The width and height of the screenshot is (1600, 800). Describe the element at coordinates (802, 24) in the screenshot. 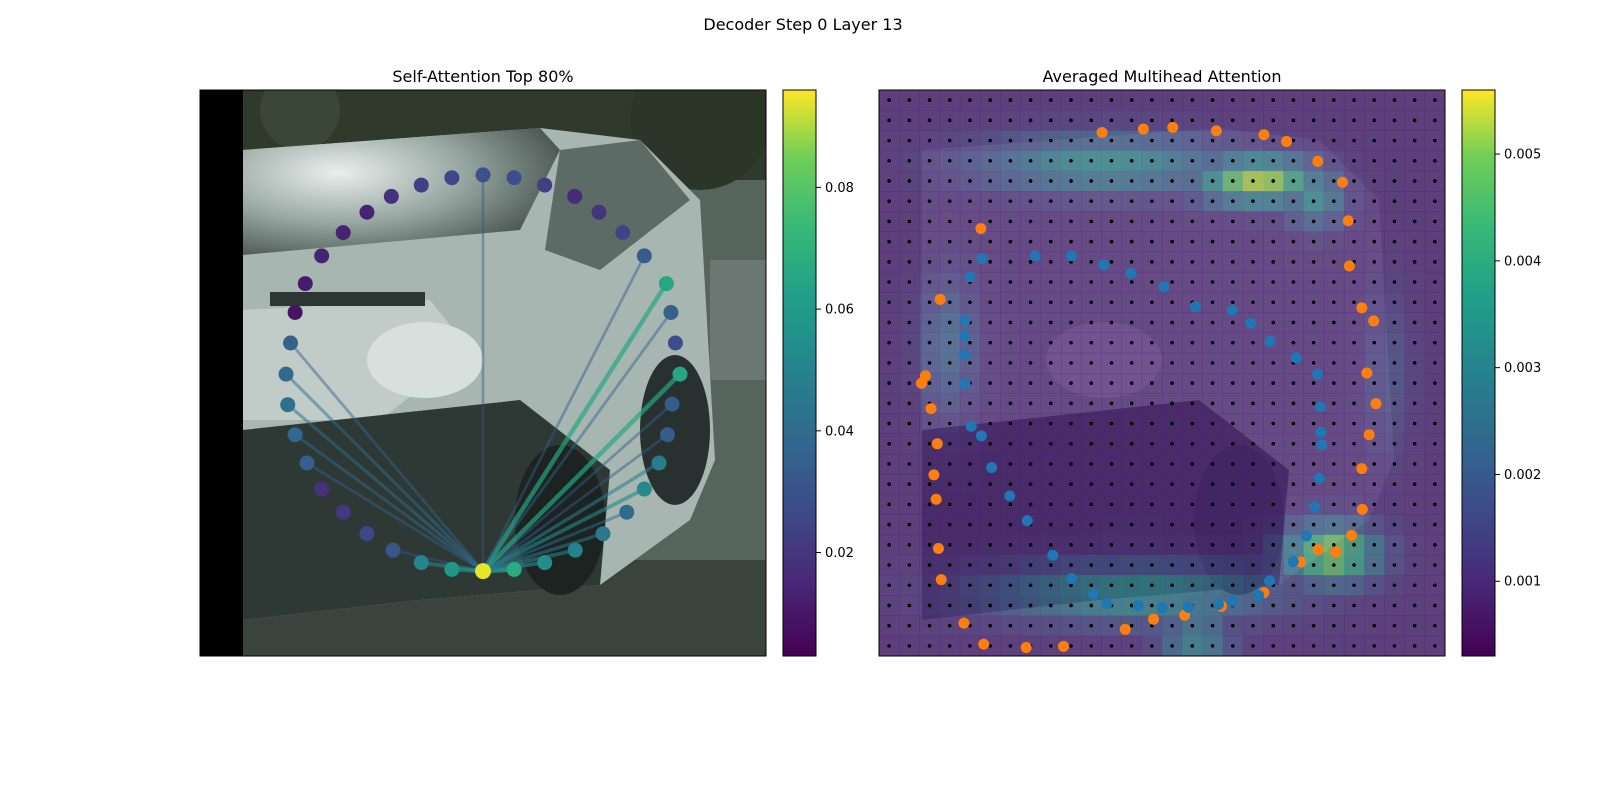

I see `figure-title: Decoder Step 0 Layer 13` at that location.